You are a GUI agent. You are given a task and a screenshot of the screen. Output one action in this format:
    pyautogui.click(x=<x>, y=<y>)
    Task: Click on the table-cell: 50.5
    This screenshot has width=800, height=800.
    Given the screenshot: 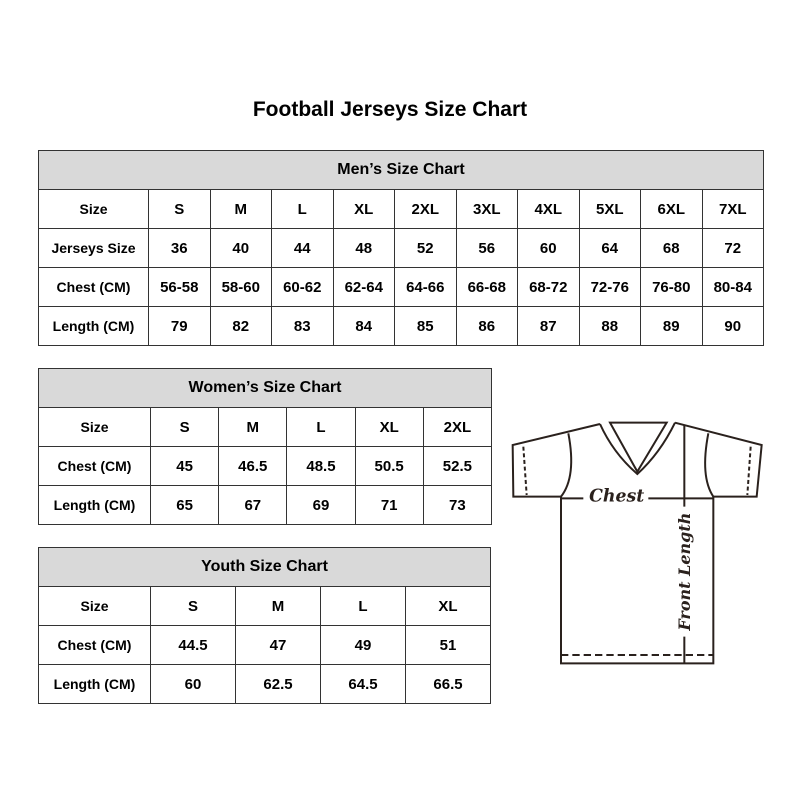 What is the action you would take?
    pyautogui.click(x=389, y=466)
    